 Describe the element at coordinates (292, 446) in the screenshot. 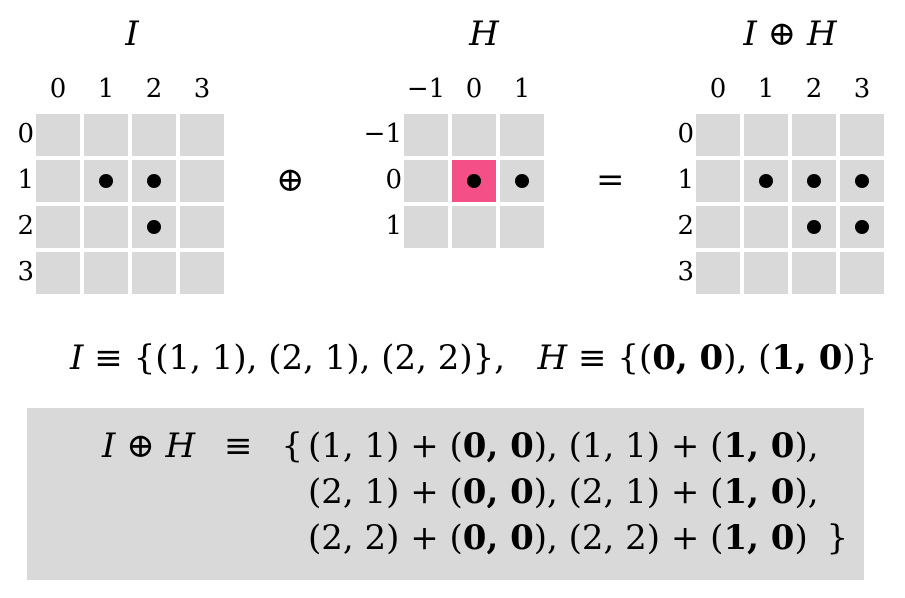

I see `expansion-brace-open: {` at that location.